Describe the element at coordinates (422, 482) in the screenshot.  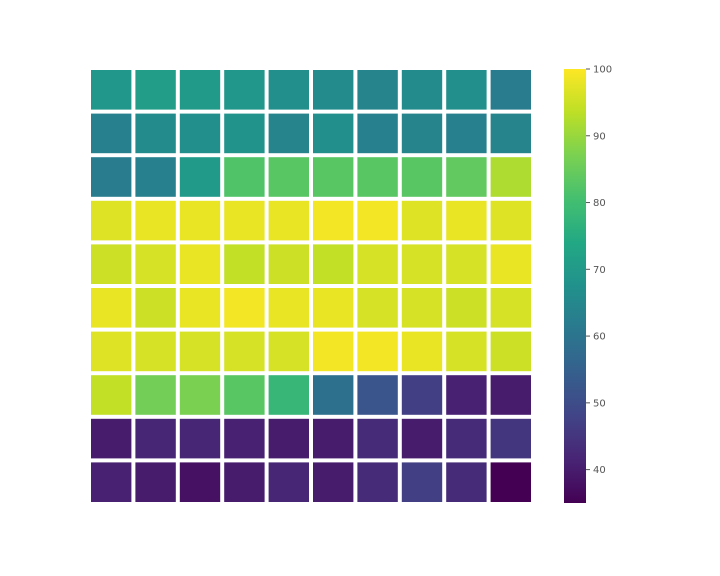
I see `heatmap-cell-r9-c7` at that location.